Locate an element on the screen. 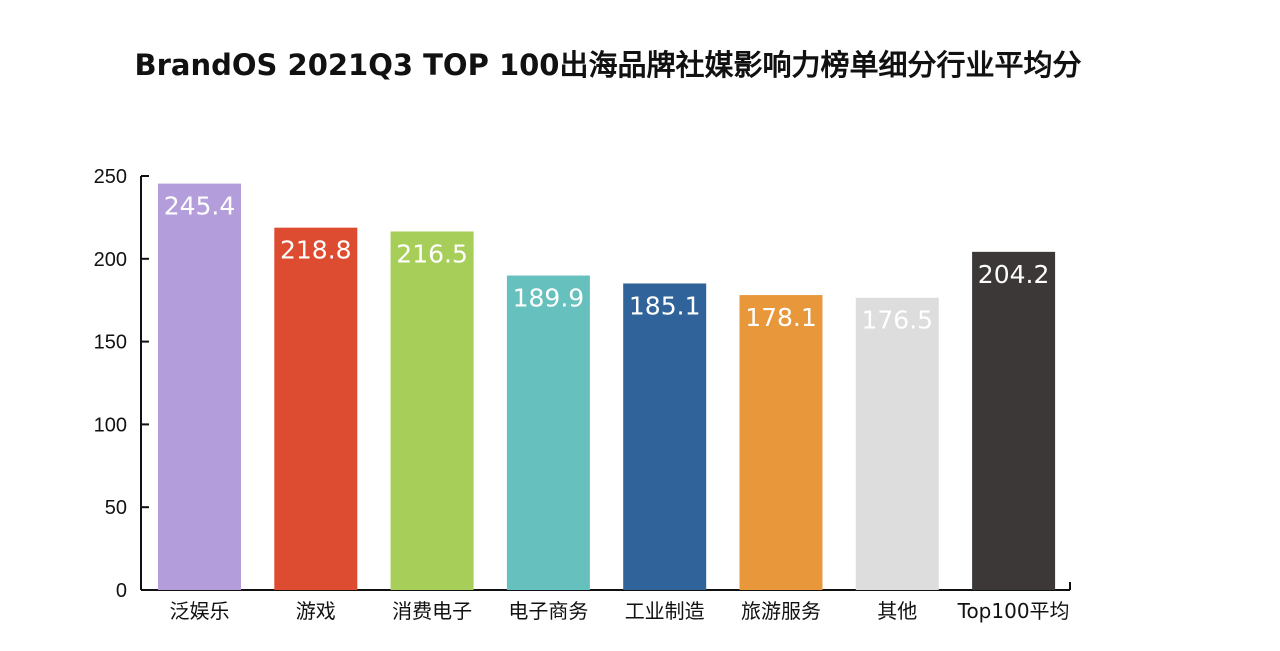 The width and height of the screenshot is (1280, 651). y-tick-label: 100 is located at coordinates (110, 425).